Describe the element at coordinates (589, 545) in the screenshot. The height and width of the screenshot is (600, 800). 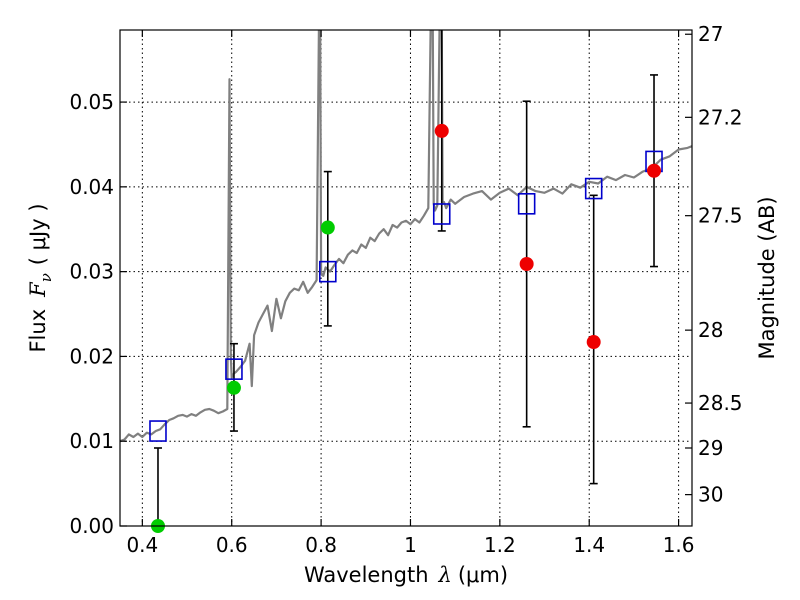
I see `x-tick-label: 1.4` at that location.